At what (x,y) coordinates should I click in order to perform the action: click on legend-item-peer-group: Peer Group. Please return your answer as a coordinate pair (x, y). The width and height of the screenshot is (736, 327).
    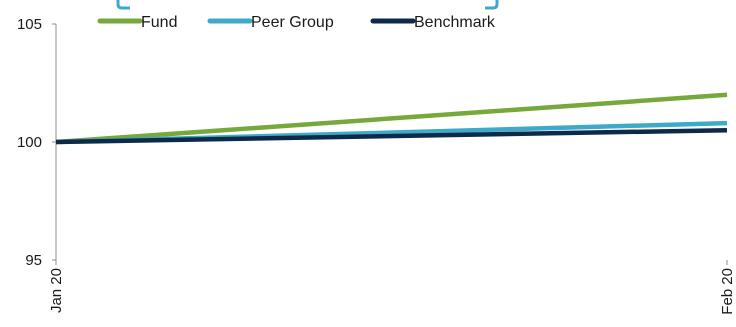
    Looking at the image, I should click on (270, 22).